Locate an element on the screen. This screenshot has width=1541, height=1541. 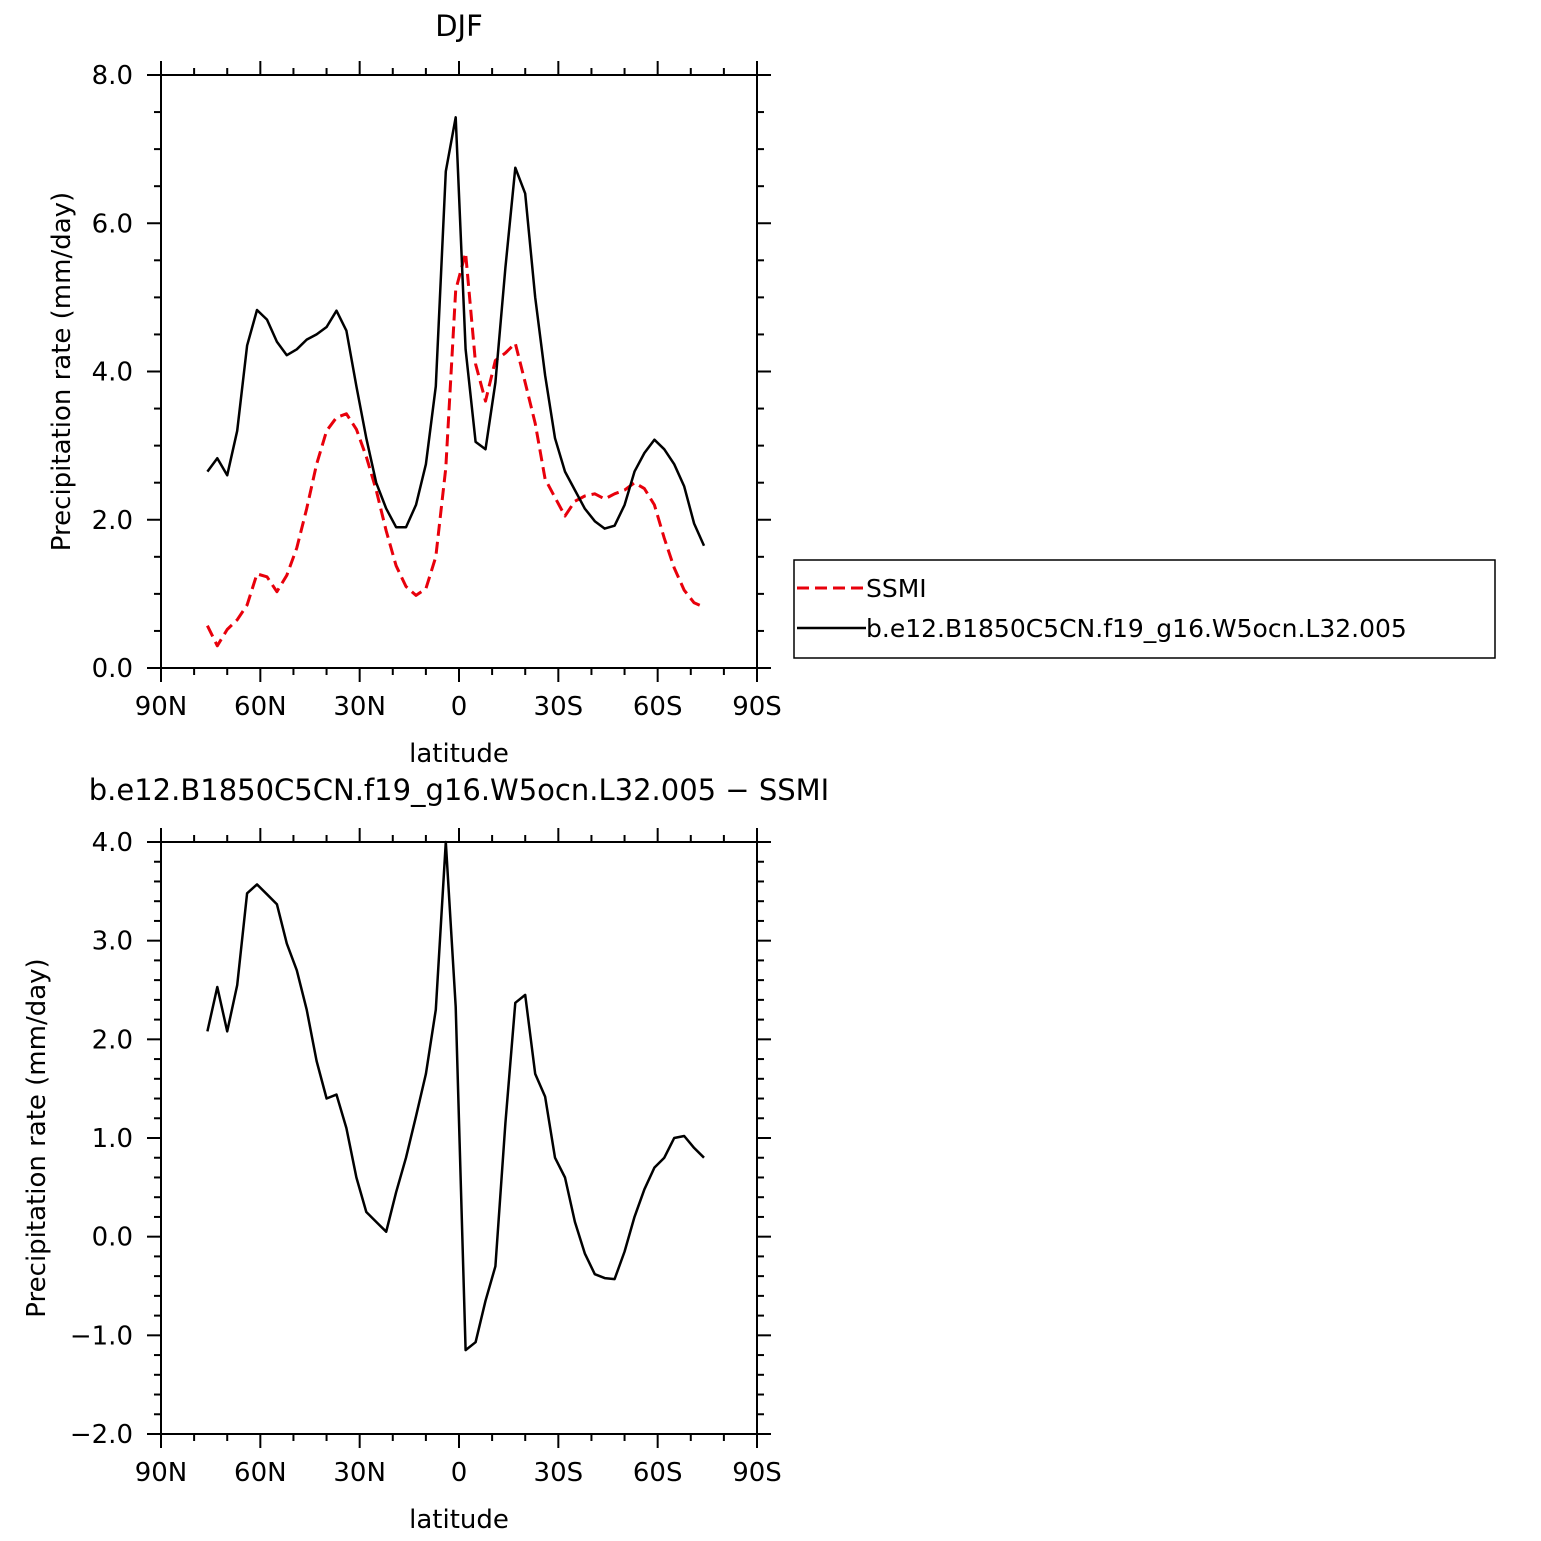
legend-entry-label: SSMI is located at coordinates (896, 588).